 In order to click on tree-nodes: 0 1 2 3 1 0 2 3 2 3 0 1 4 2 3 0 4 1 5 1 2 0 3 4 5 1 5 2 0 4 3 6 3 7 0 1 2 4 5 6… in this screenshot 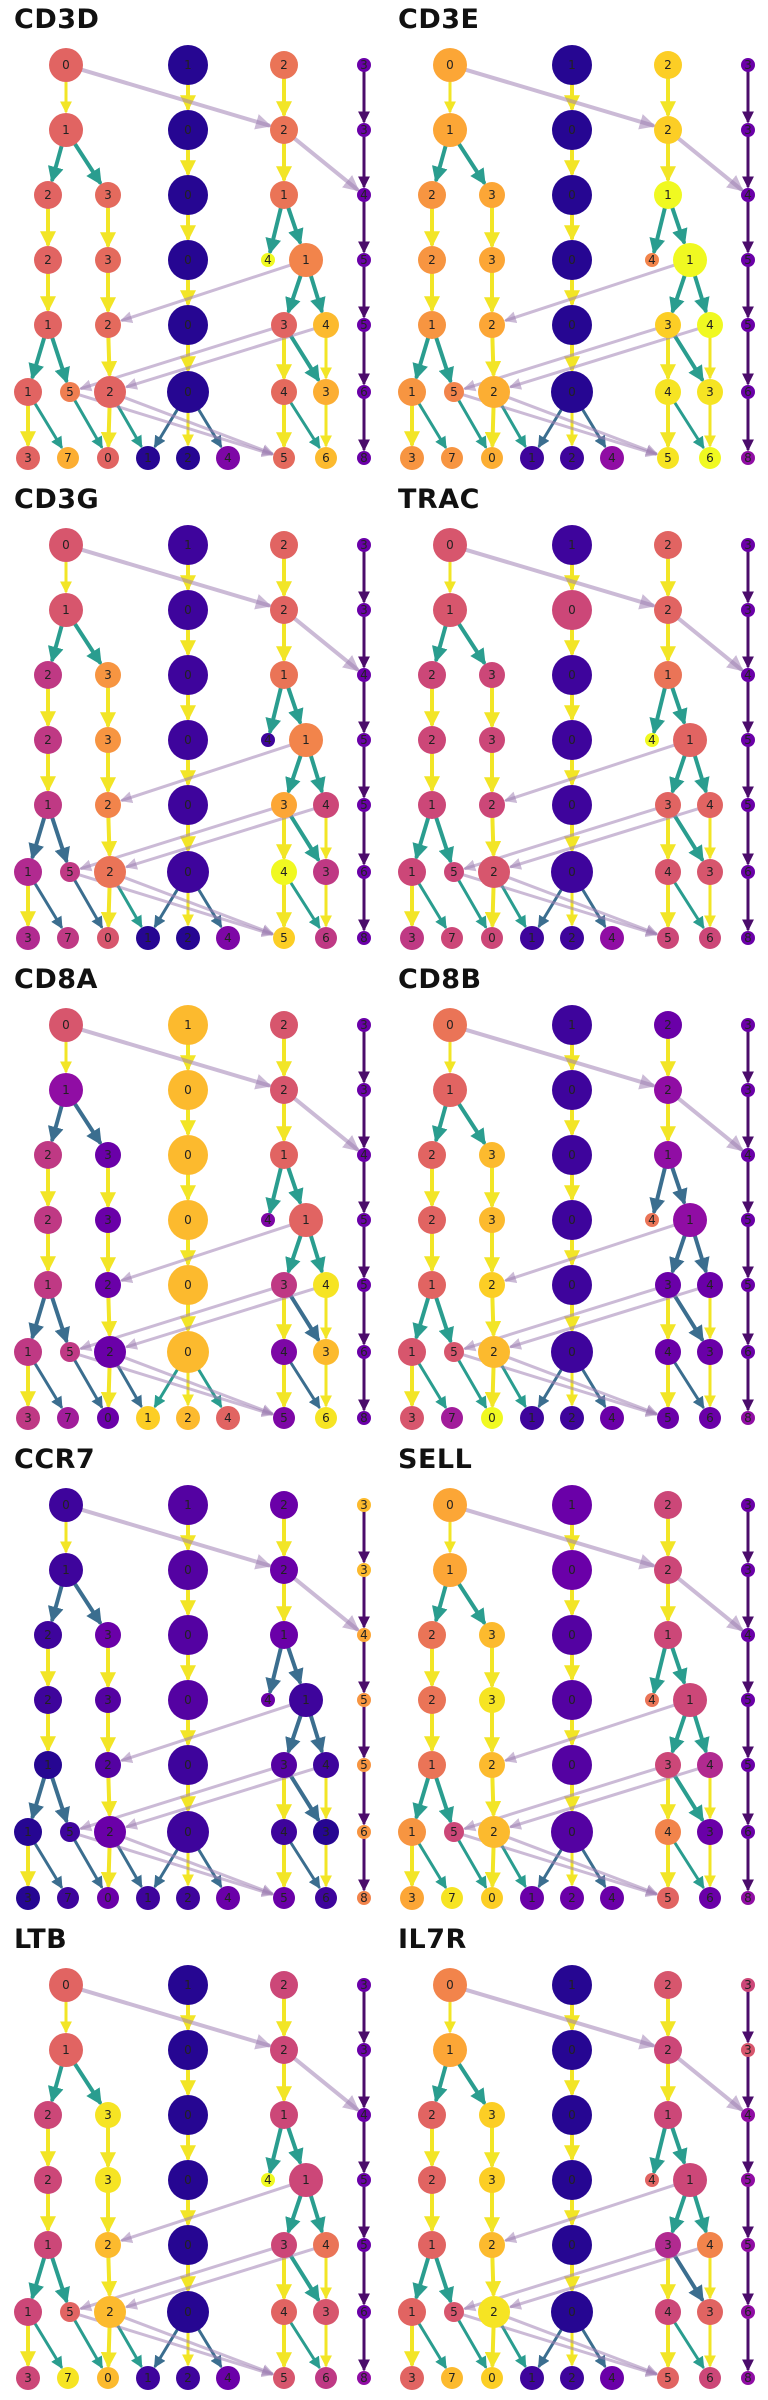, I will do `click(576, 737)`.